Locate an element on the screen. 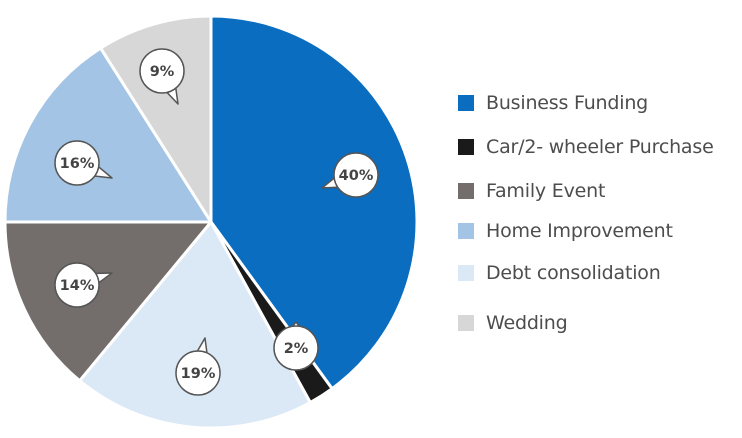 This screenshot has height=438, width=742. pie-slice-home-improvement is located at coordinates (108, 135).